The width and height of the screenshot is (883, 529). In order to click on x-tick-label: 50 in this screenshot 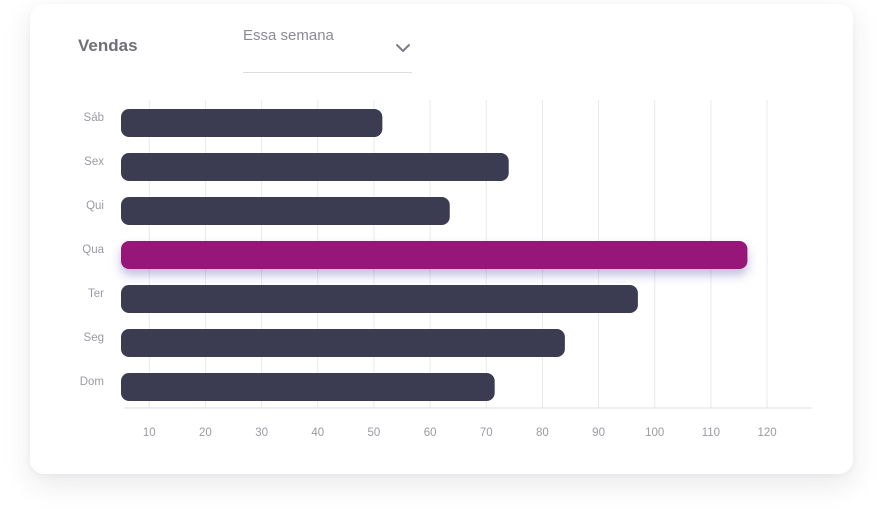, I will do `click(374, 433)`.